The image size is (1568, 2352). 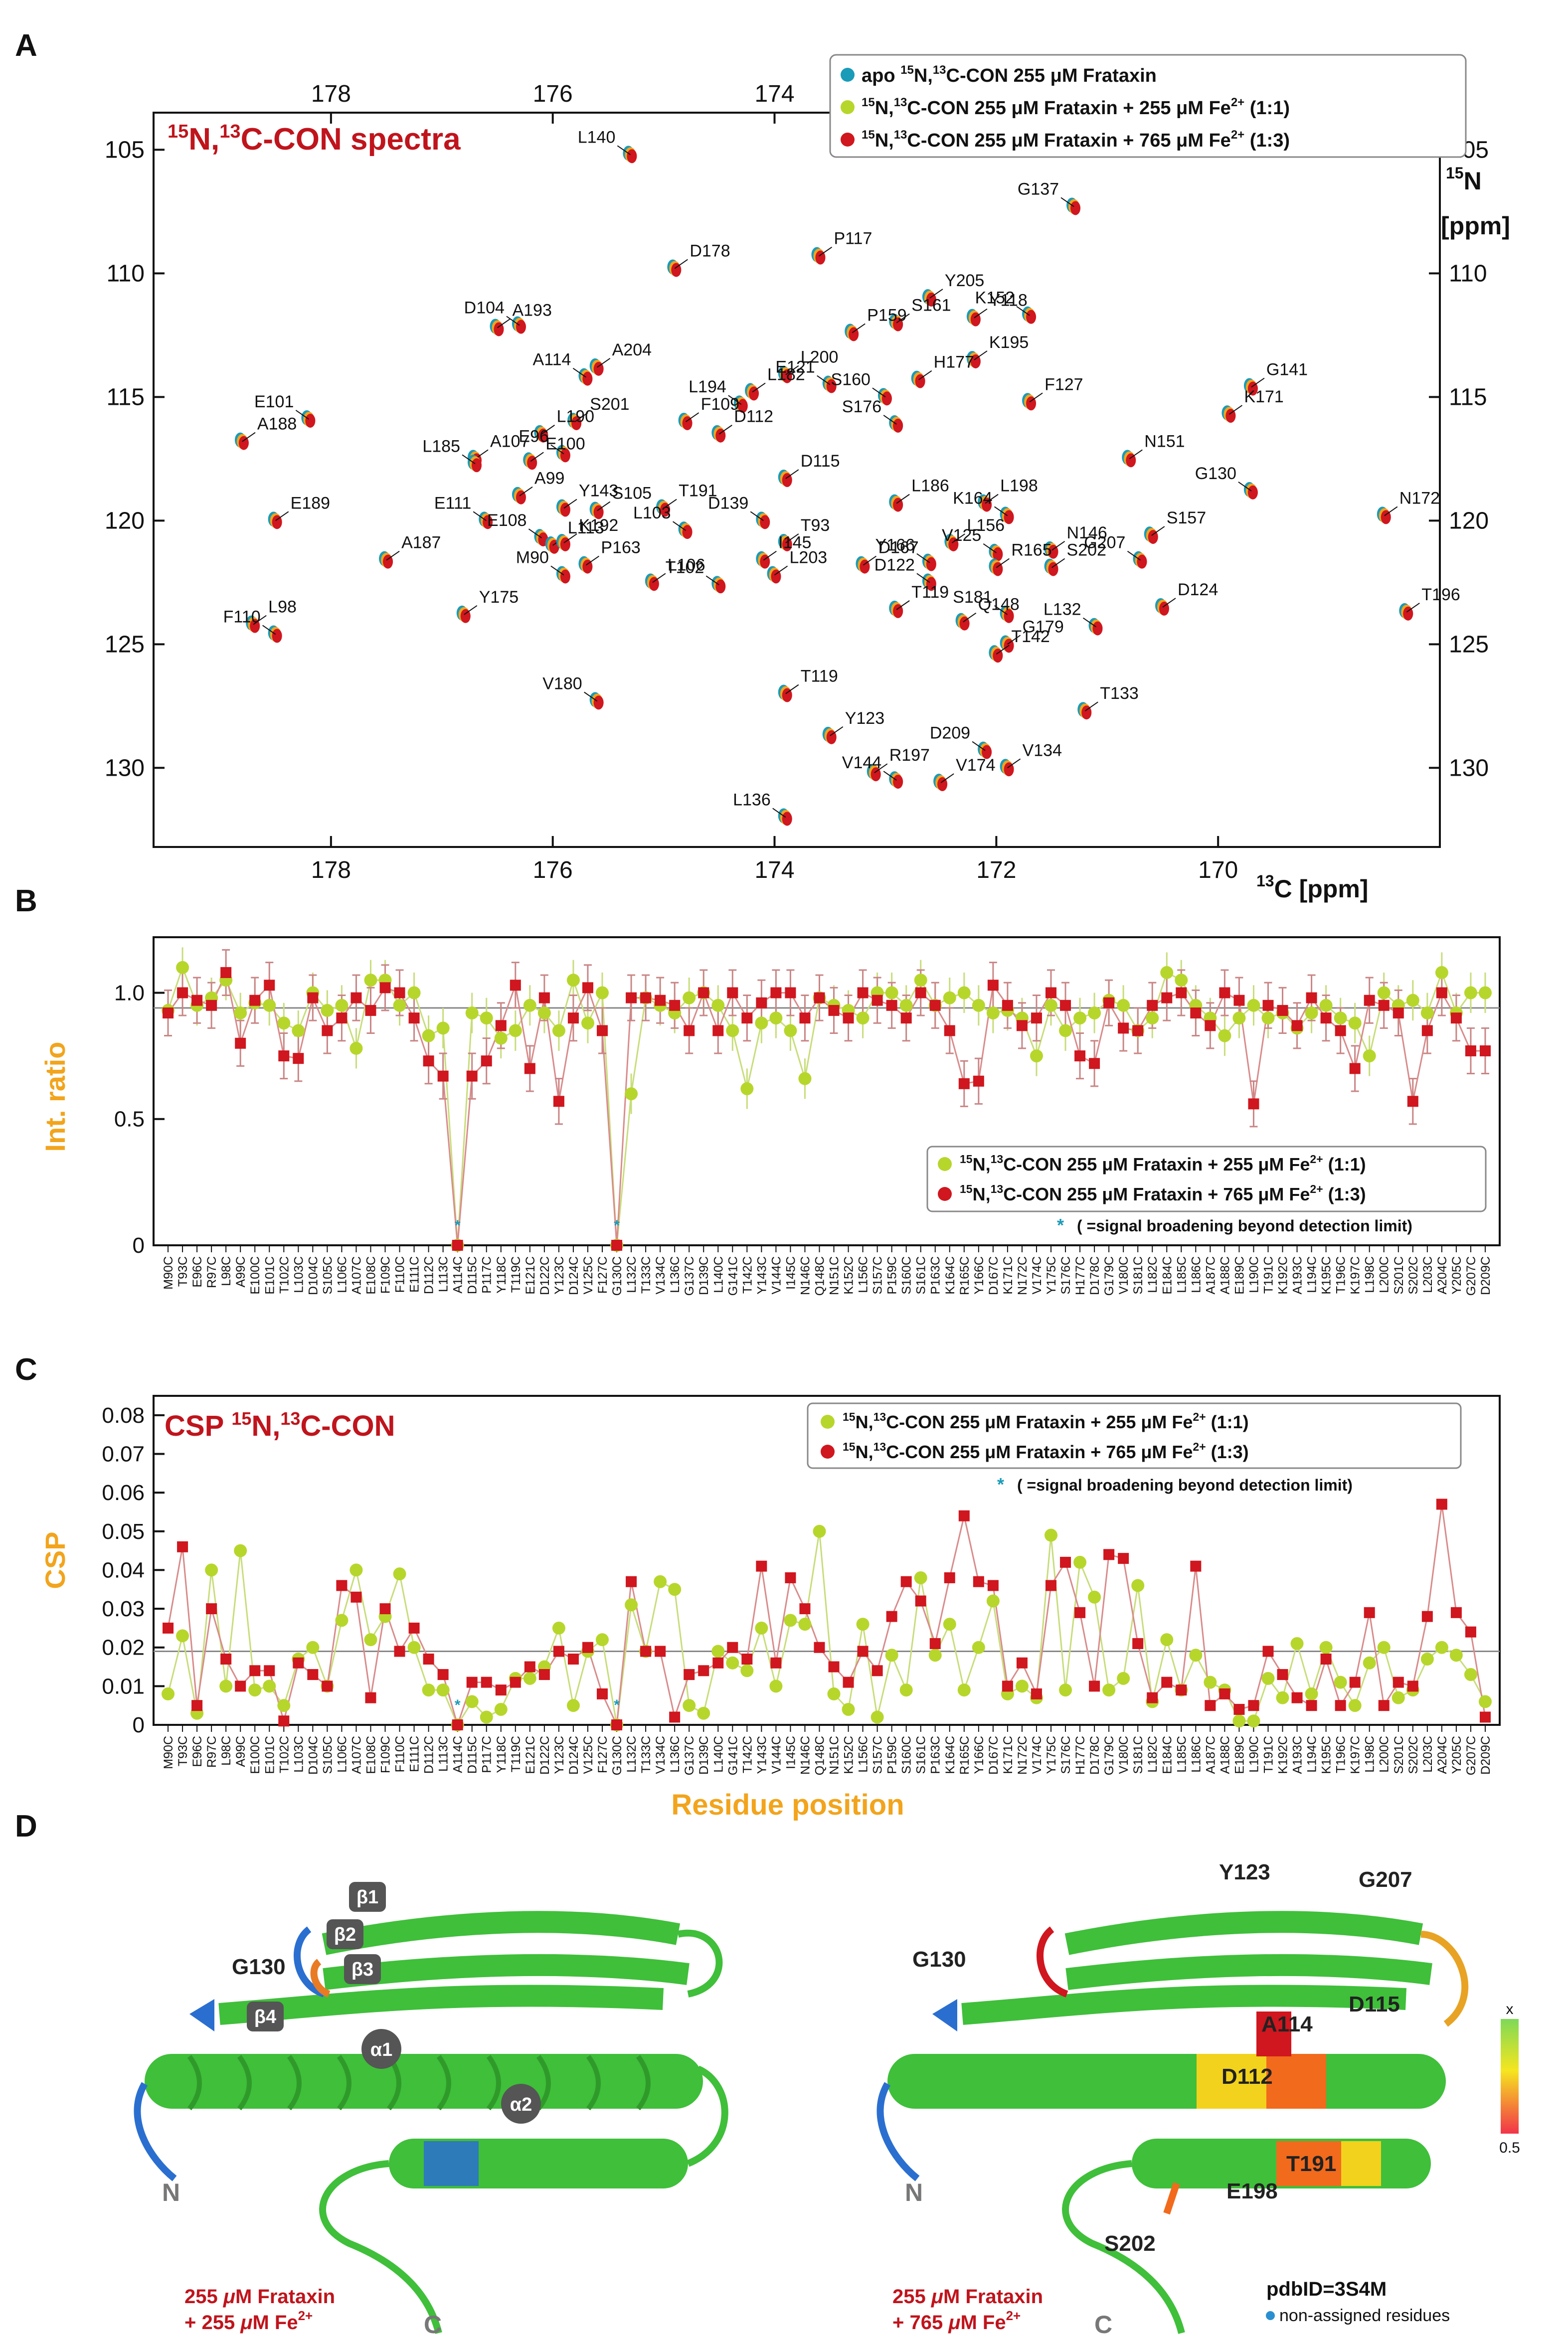 I want to click on peak-label: F127, so click(x=1064, y=384).